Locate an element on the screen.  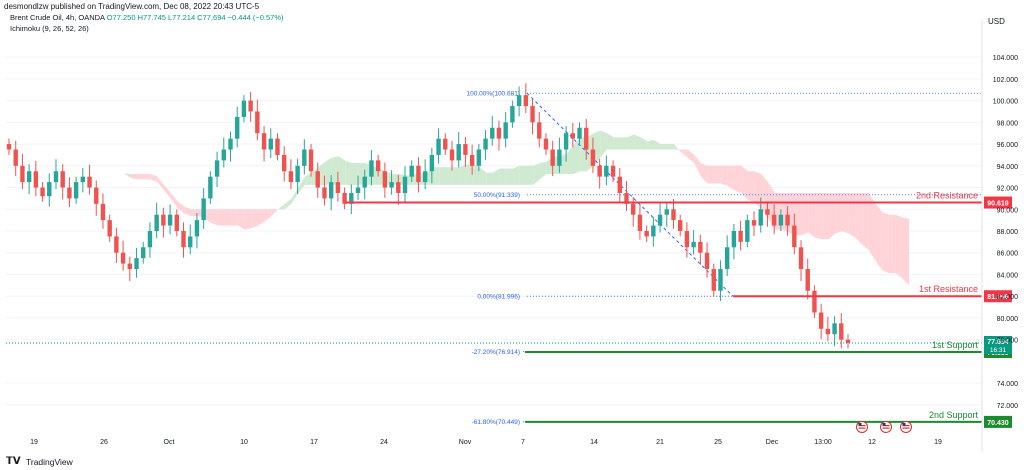
x-tick-label: 19 is located at coordinates (938, 442).